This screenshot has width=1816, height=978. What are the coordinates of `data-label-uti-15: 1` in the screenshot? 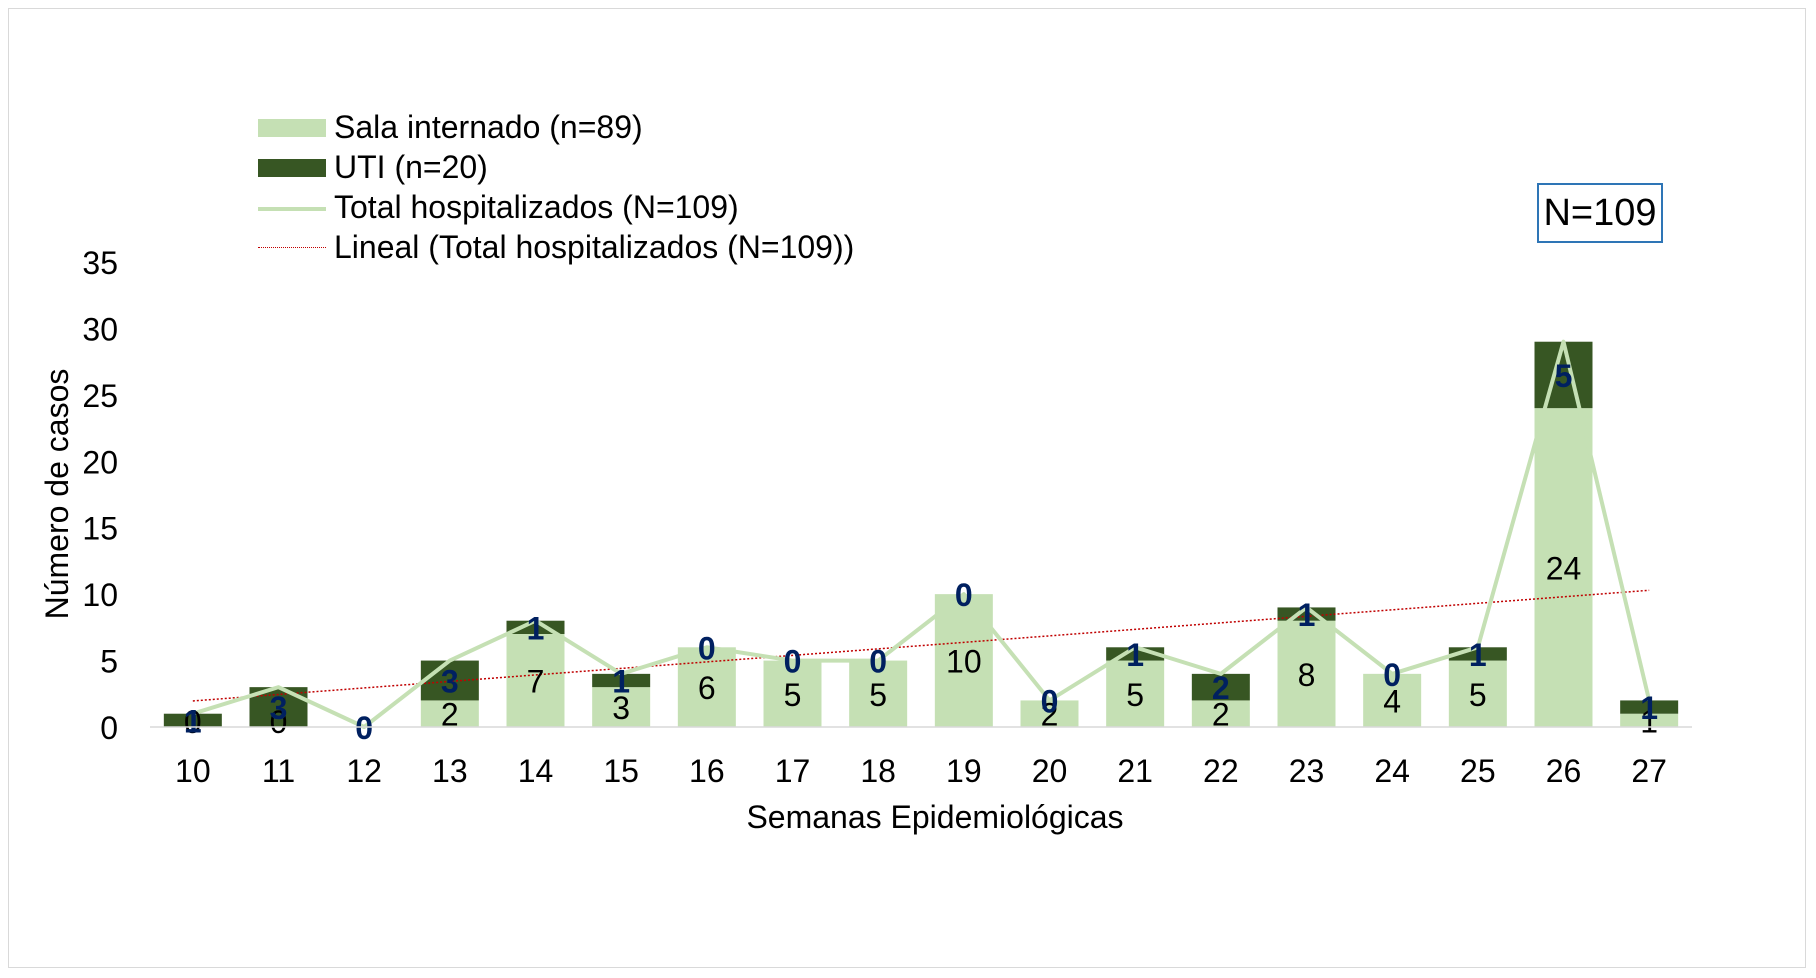 It's located at (621, 682).